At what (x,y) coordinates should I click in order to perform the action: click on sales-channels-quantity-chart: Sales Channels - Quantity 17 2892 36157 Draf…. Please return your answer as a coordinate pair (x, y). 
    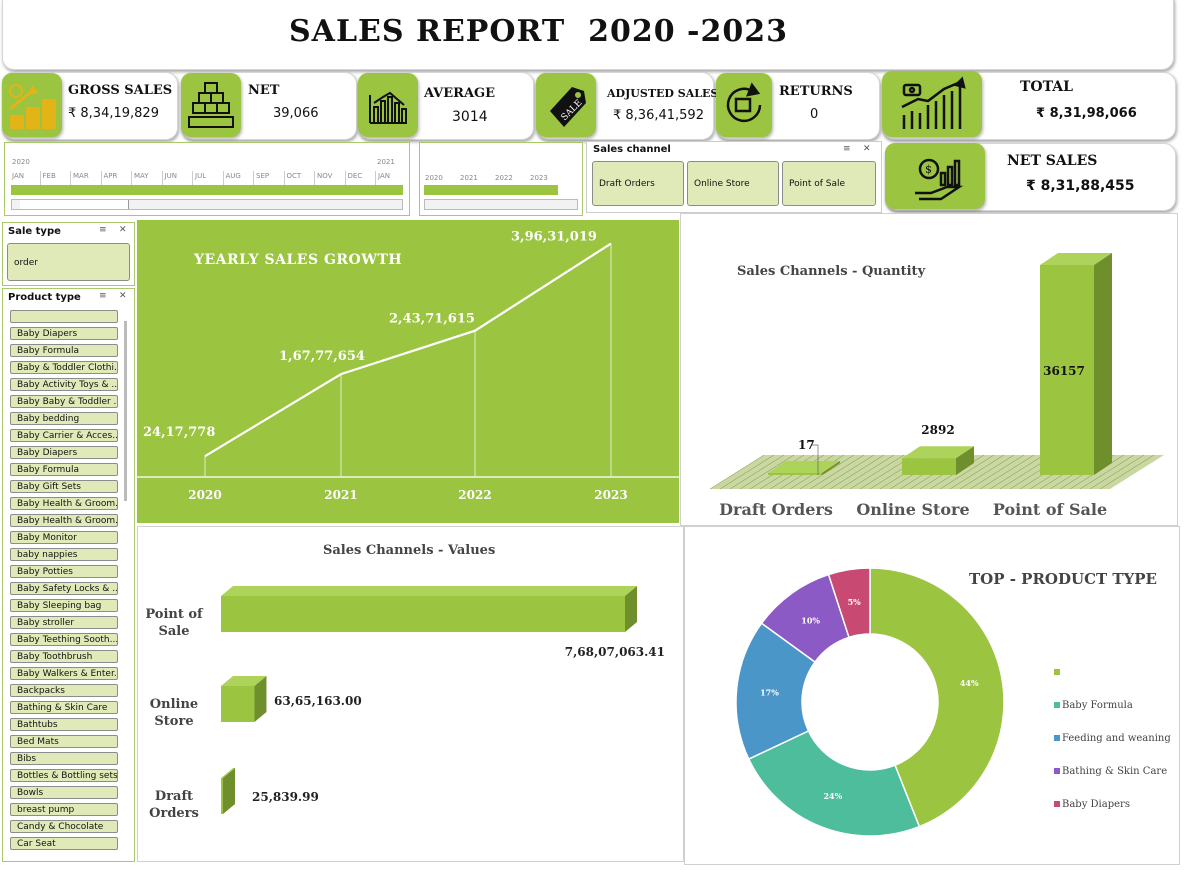
    Looking at the image, I should click on (936, 386).